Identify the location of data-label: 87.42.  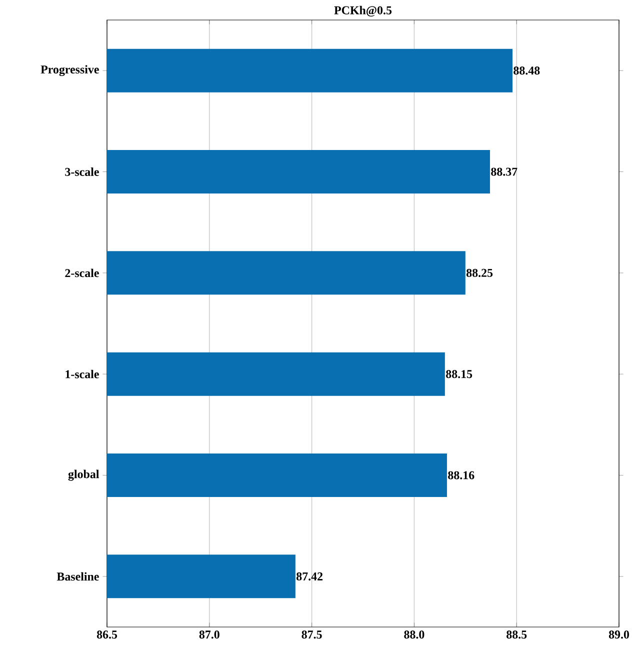
(309, 576).